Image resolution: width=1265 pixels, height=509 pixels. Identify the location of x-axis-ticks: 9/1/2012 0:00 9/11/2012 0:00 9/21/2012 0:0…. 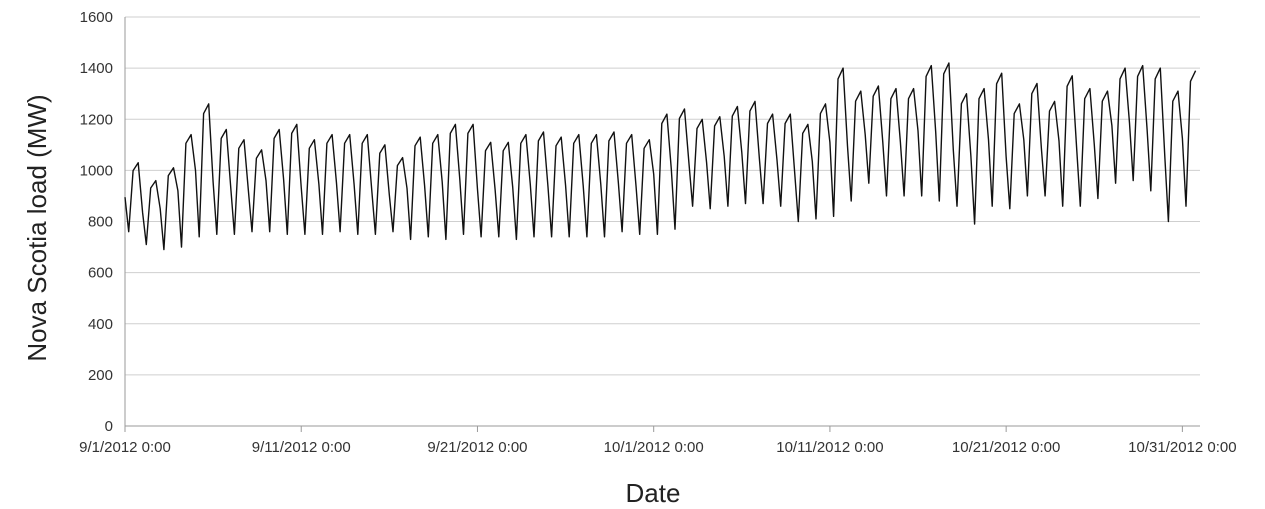
(658, 441).